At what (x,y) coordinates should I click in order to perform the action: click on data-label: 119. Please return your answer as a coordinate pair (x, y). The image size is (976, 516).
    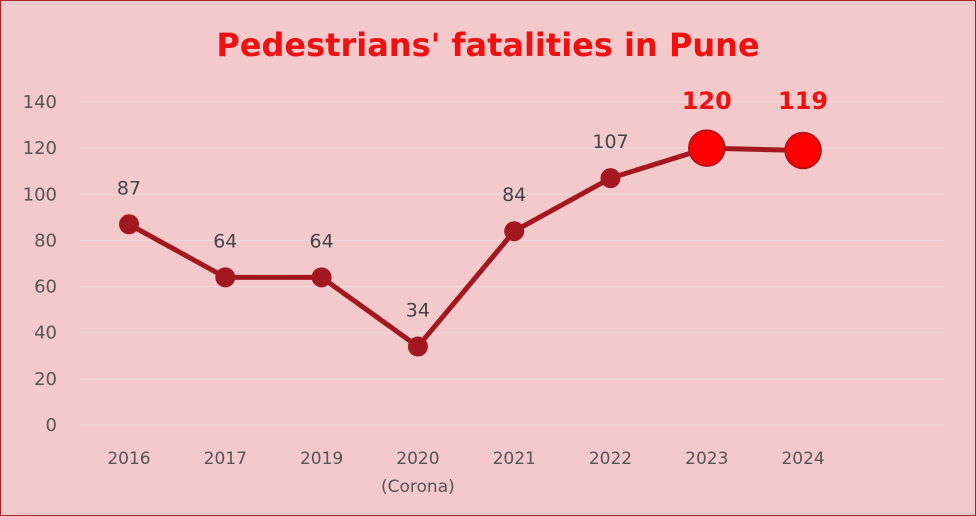
    Looking at the image, I should click on (803, 101).